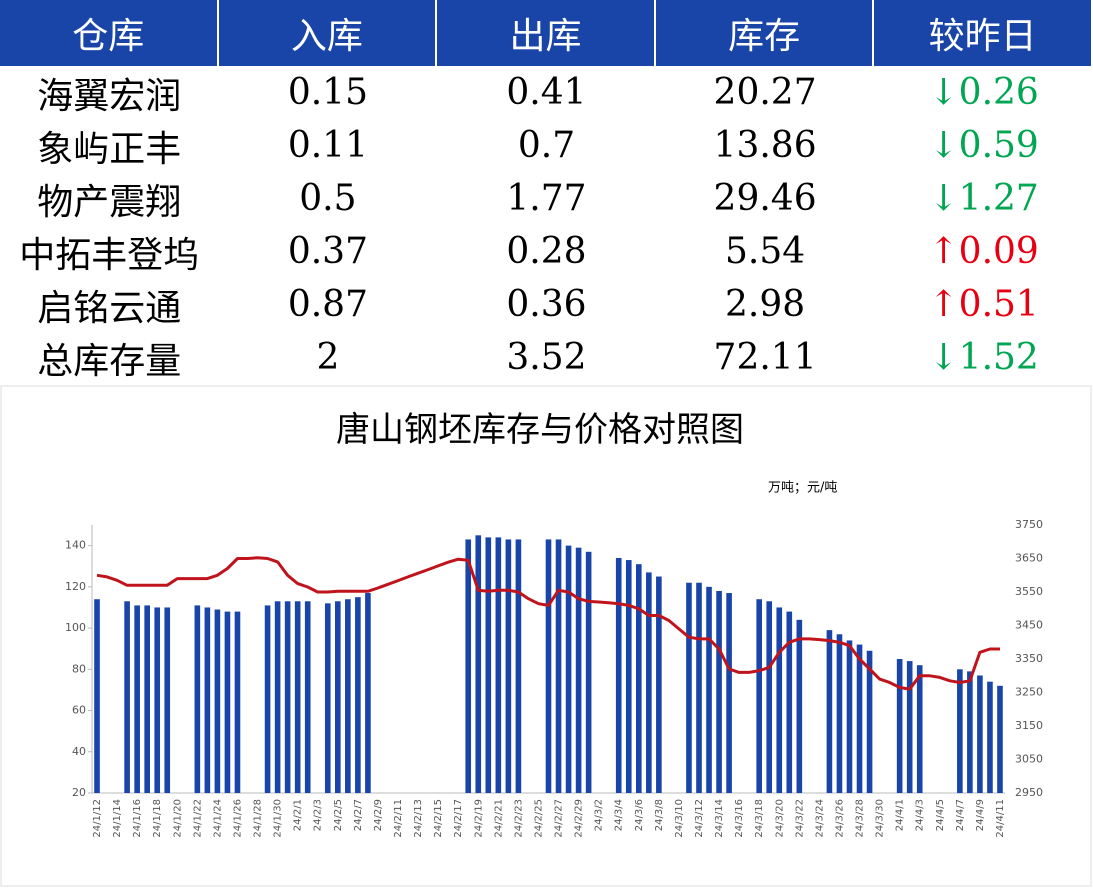  What do you see at coordinates (338, 815) in the screenshot?
I see `x-tick-label: 24/2/5` at bounding box center [338, 815].